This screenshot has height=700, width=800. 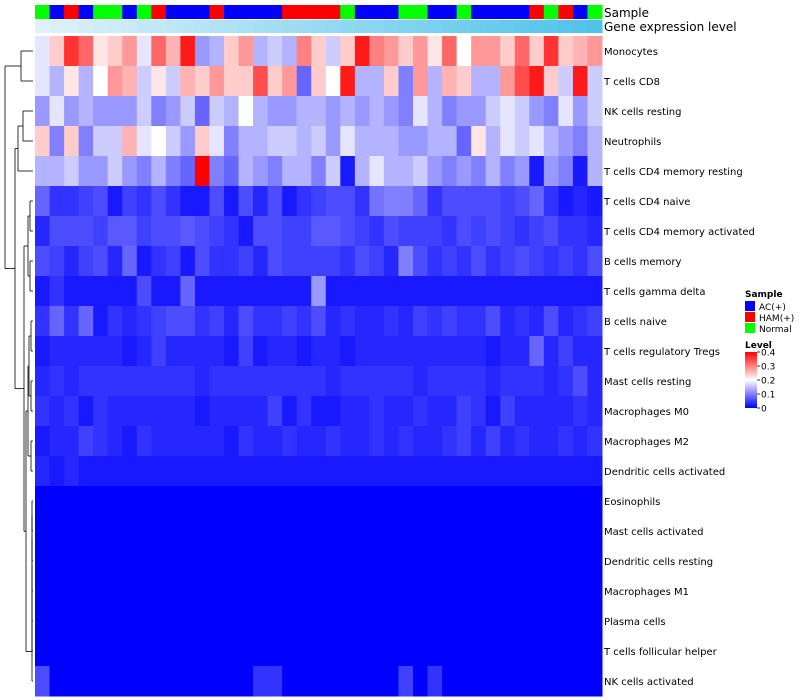 I want to click on row-label: Macrophages M0, so click(x=646, y=412).